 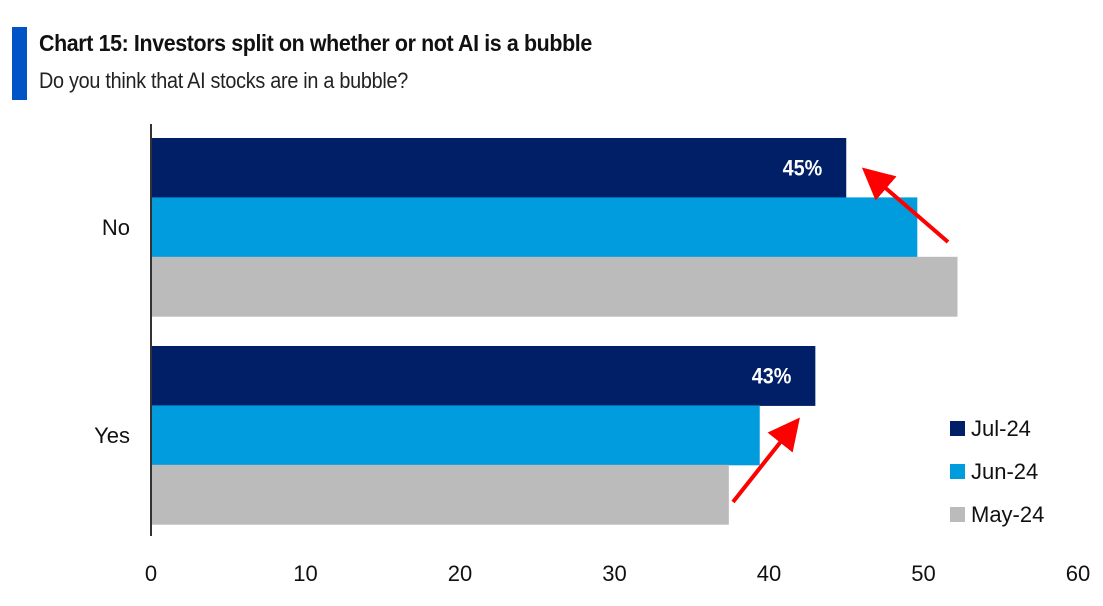 I want to click on annotation-arrows, so click(x=840, y=335).